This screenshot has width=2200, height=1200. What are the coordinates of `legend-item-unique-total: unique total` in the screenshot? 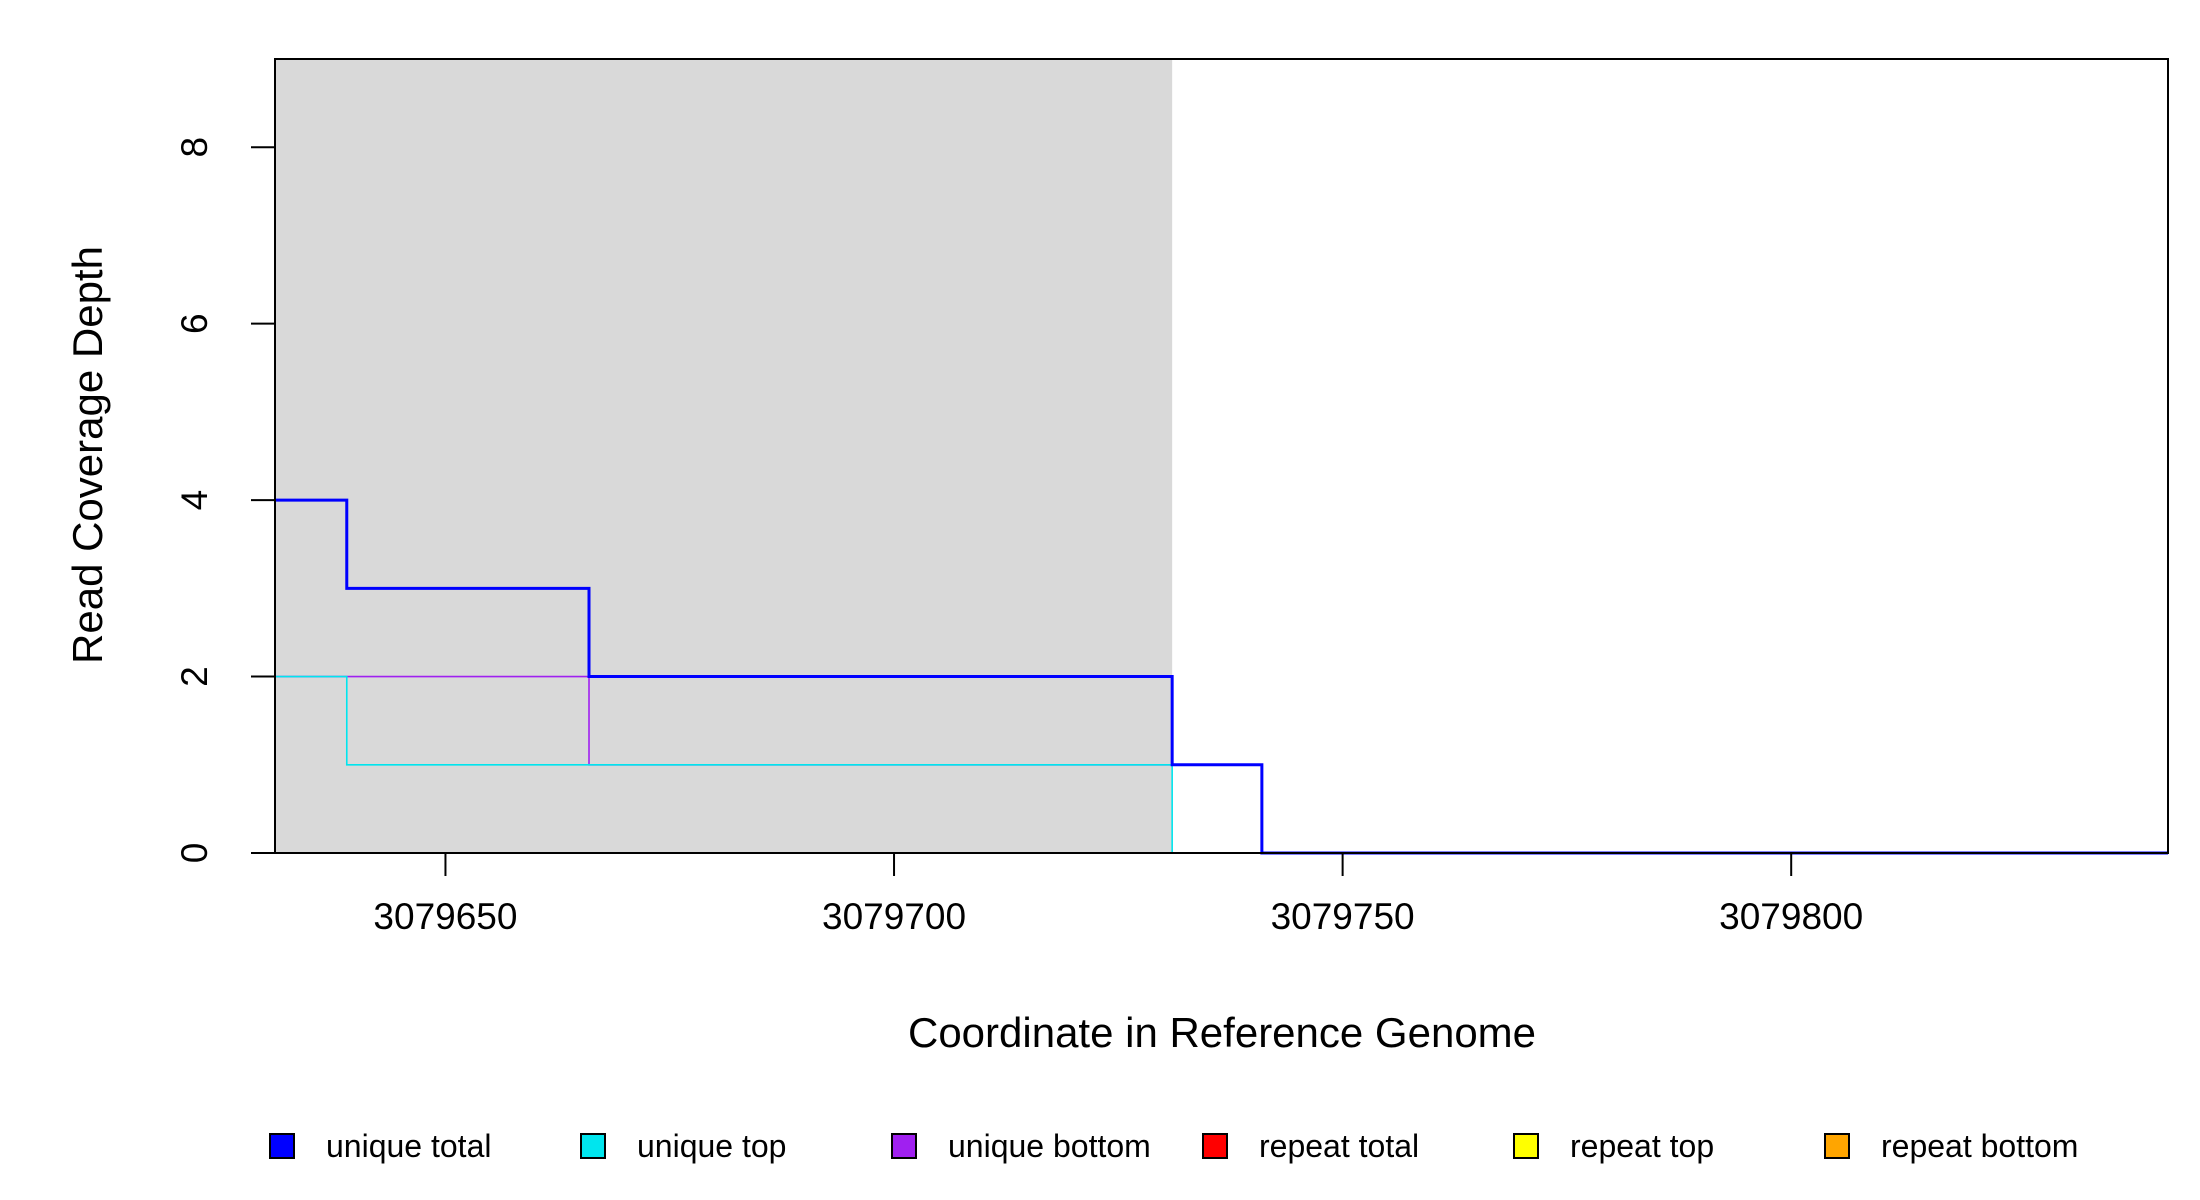 It's located at (380, 1146).